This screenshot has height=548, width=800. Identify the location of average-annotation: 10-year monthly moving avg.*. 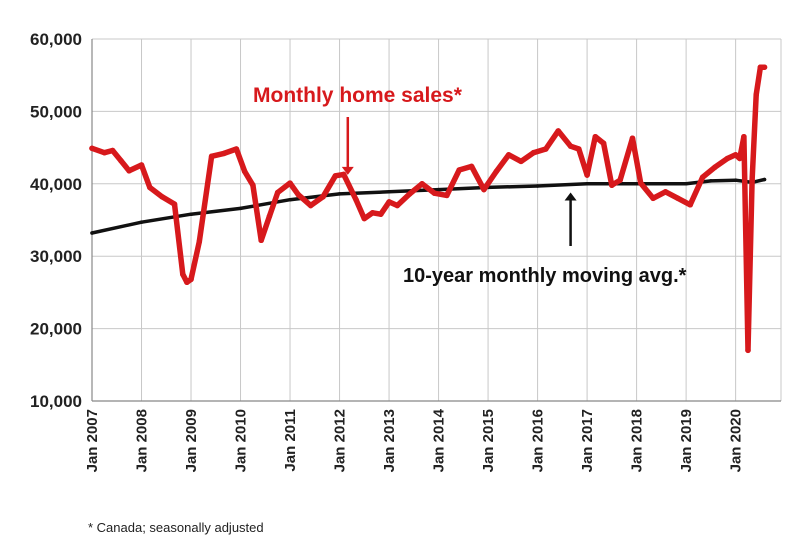
(545, 276).